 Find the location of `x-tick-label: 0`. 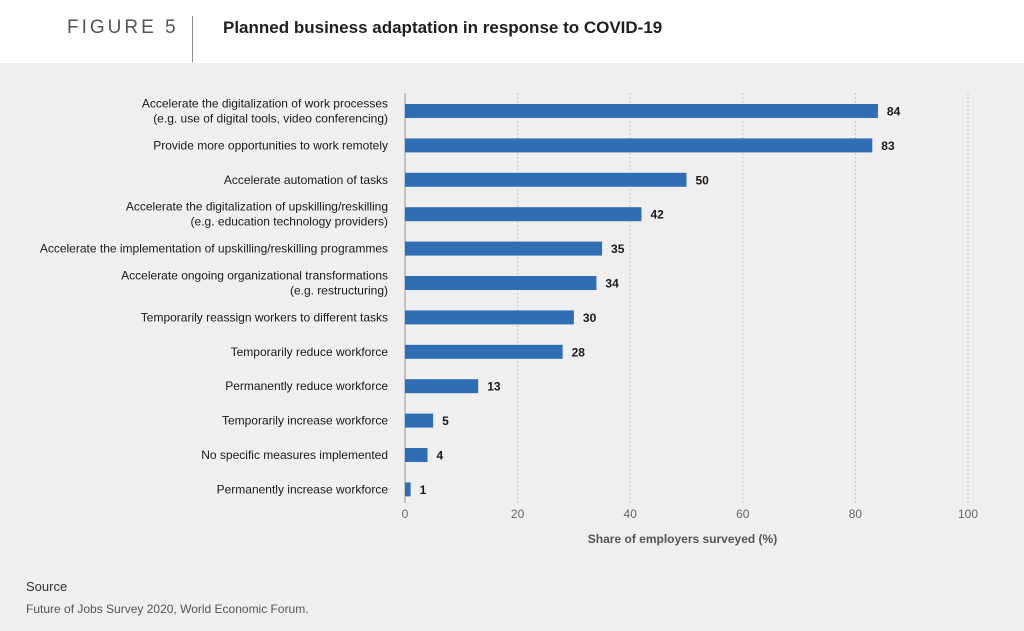

x-tick-label: 0 is located at coordinates (405, 514).